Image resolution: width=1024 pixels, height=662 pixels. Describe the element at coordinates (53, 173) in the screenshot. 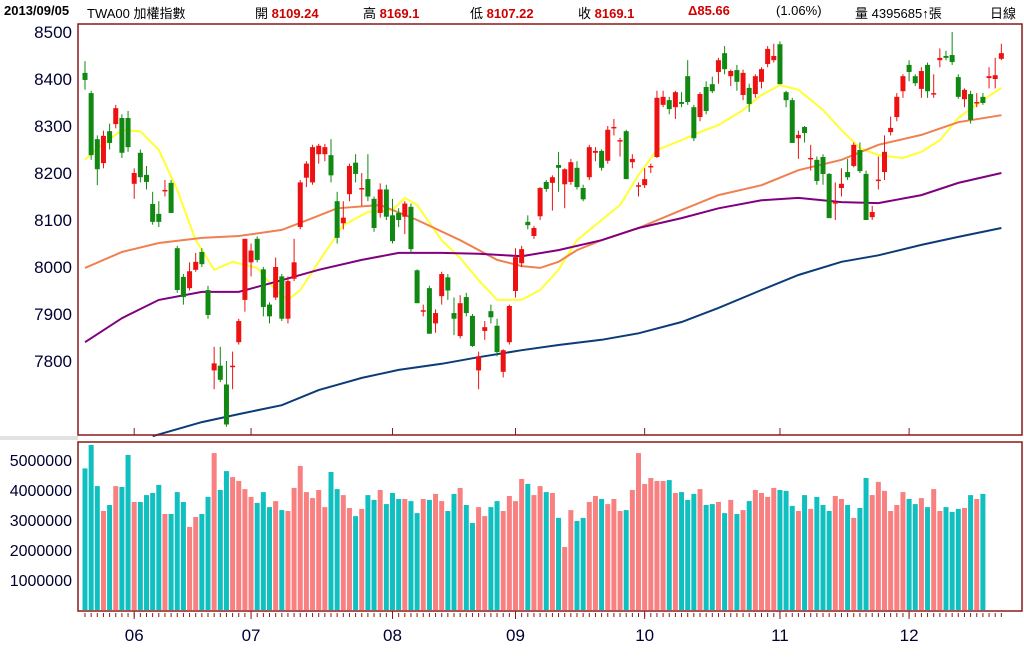

I see `price-tick-label: 8200` at that location.